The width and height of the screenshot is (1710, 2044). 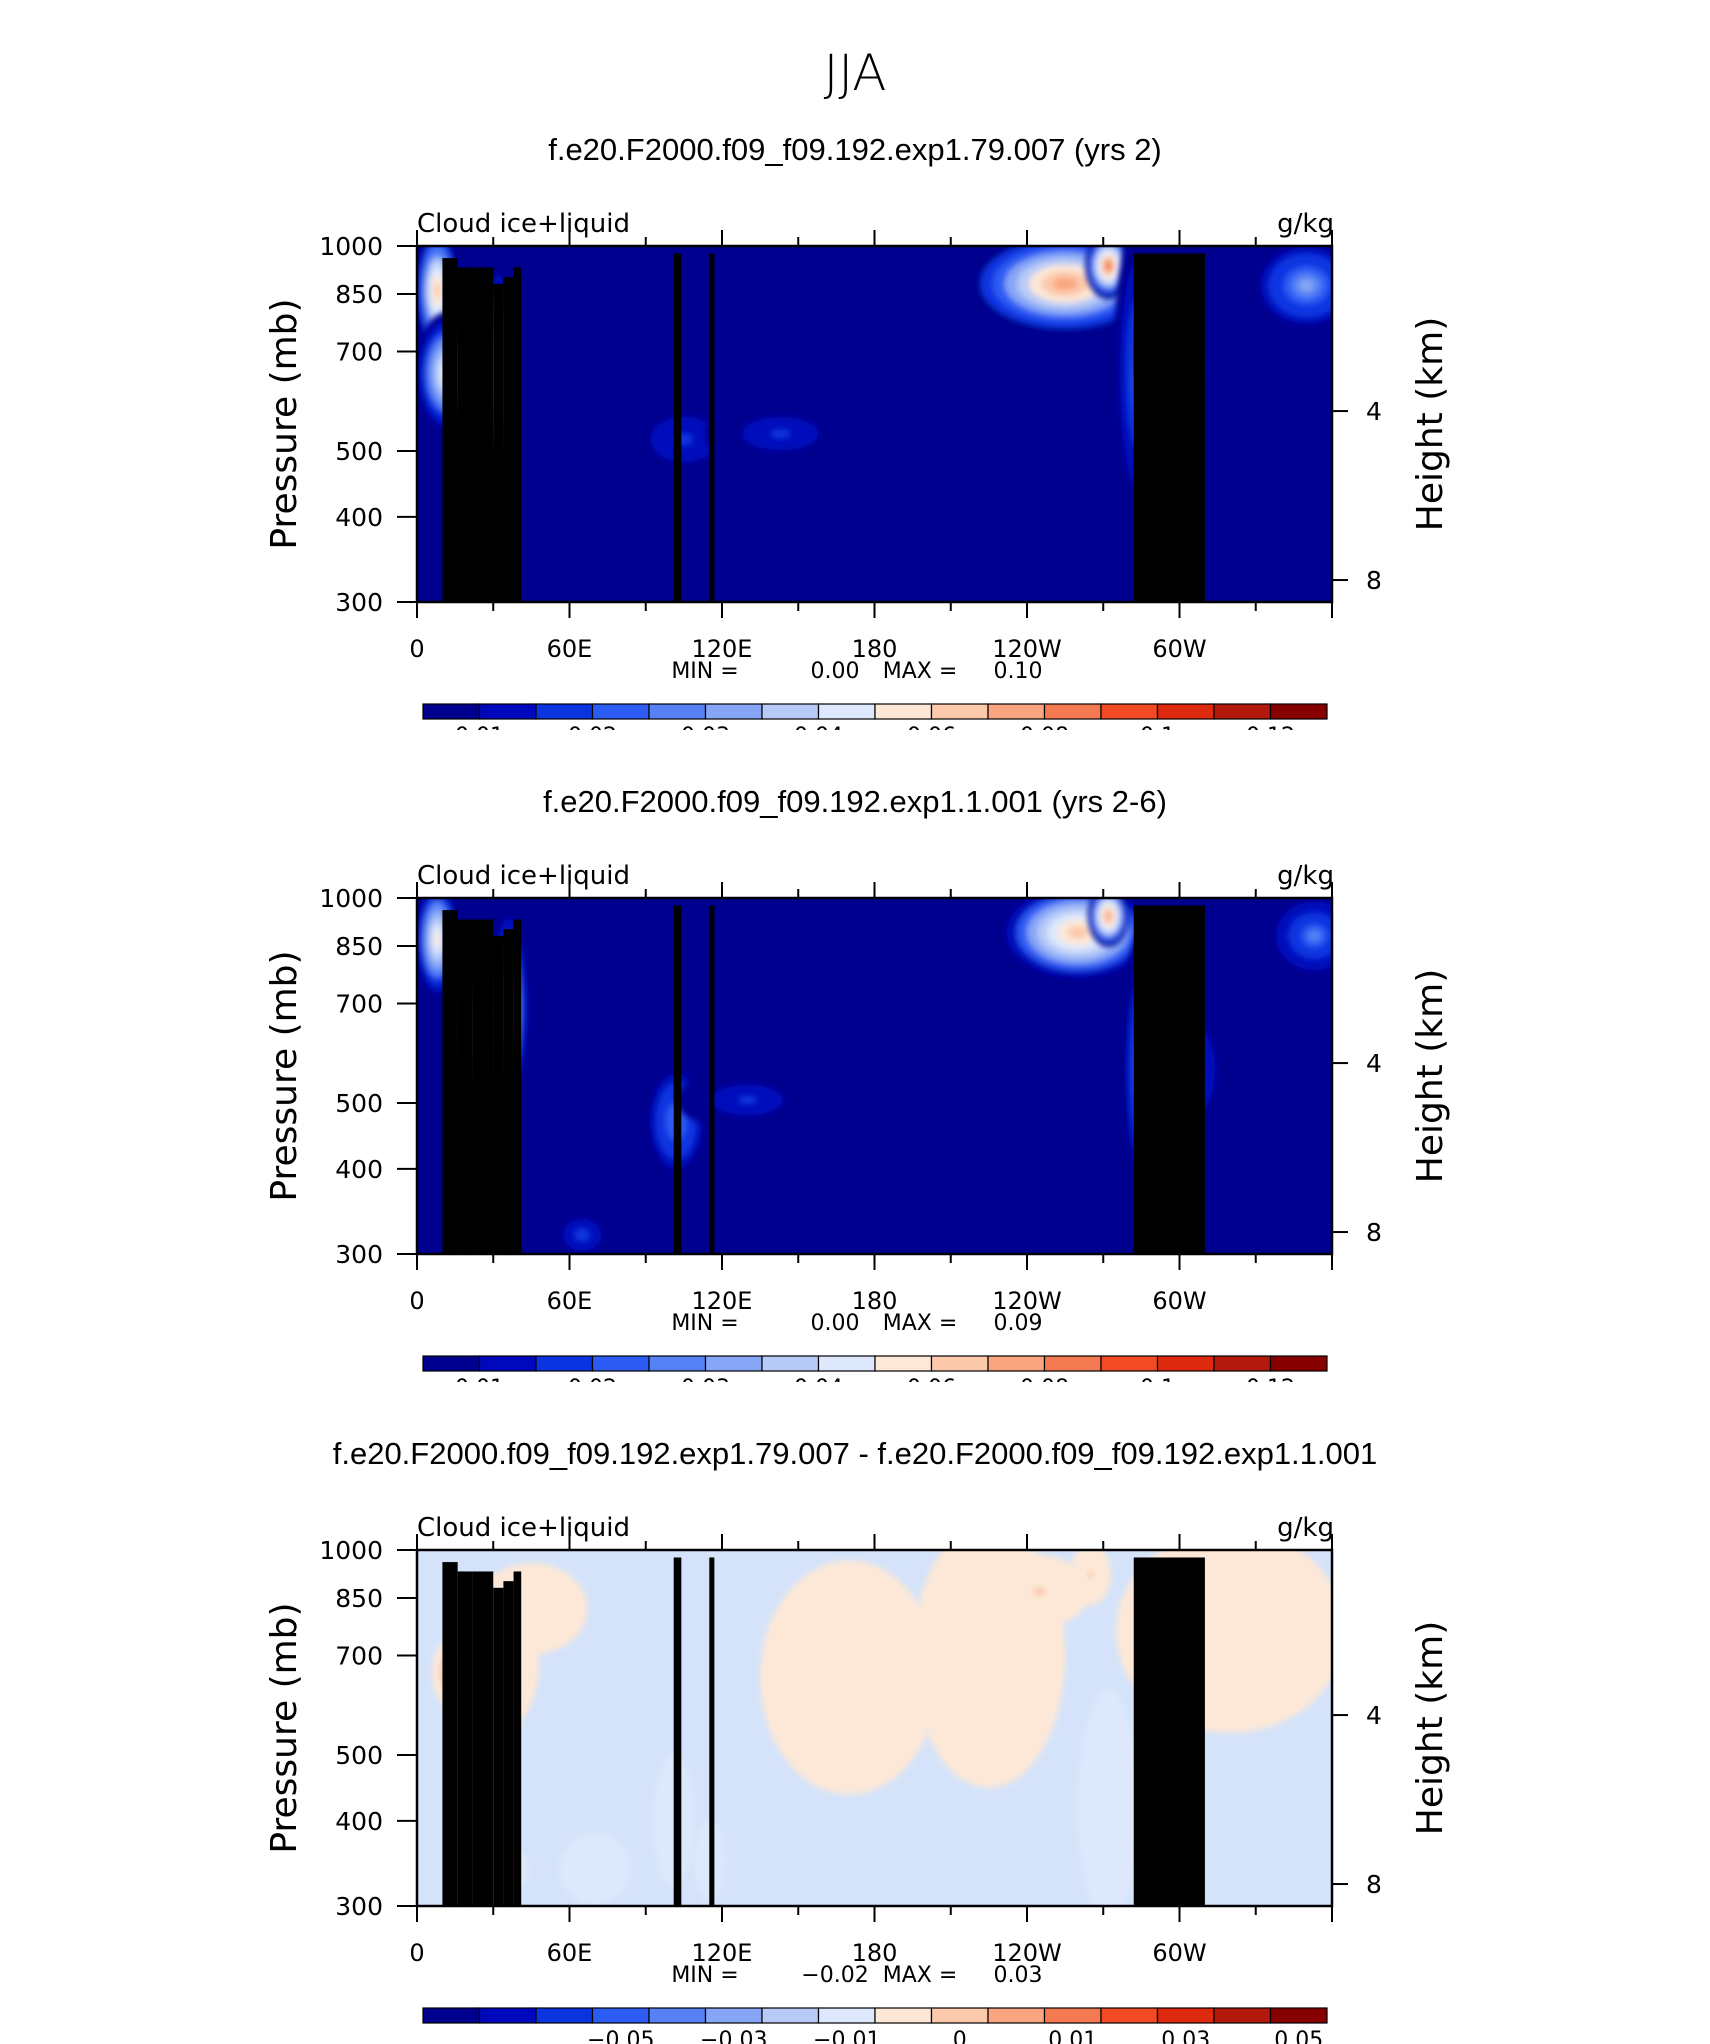 What do you see at coordinates (570, 1953) in the screenshot?
I see `panel-3-x-tick-label: 60E` at bounding box center [570, 1953].